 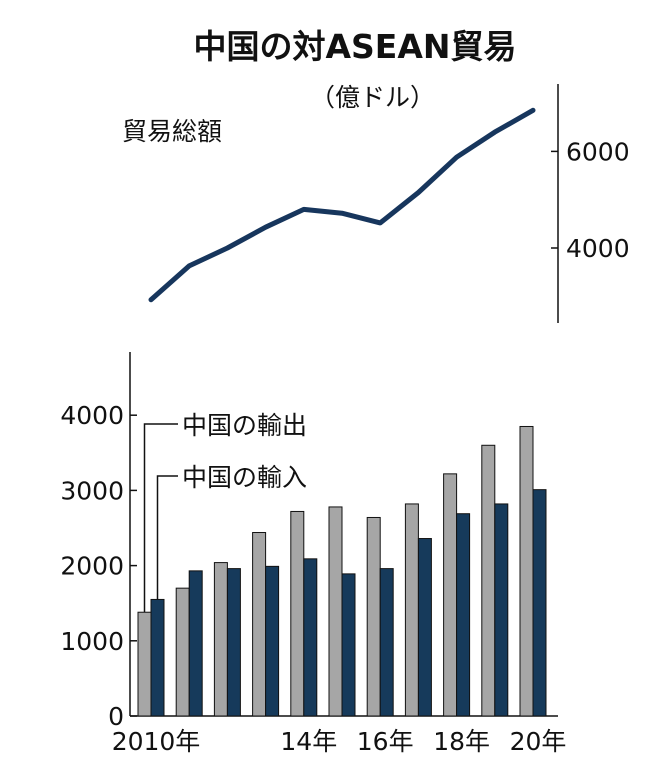 I want to click on total-trade-line, so click(x=342, y=205).